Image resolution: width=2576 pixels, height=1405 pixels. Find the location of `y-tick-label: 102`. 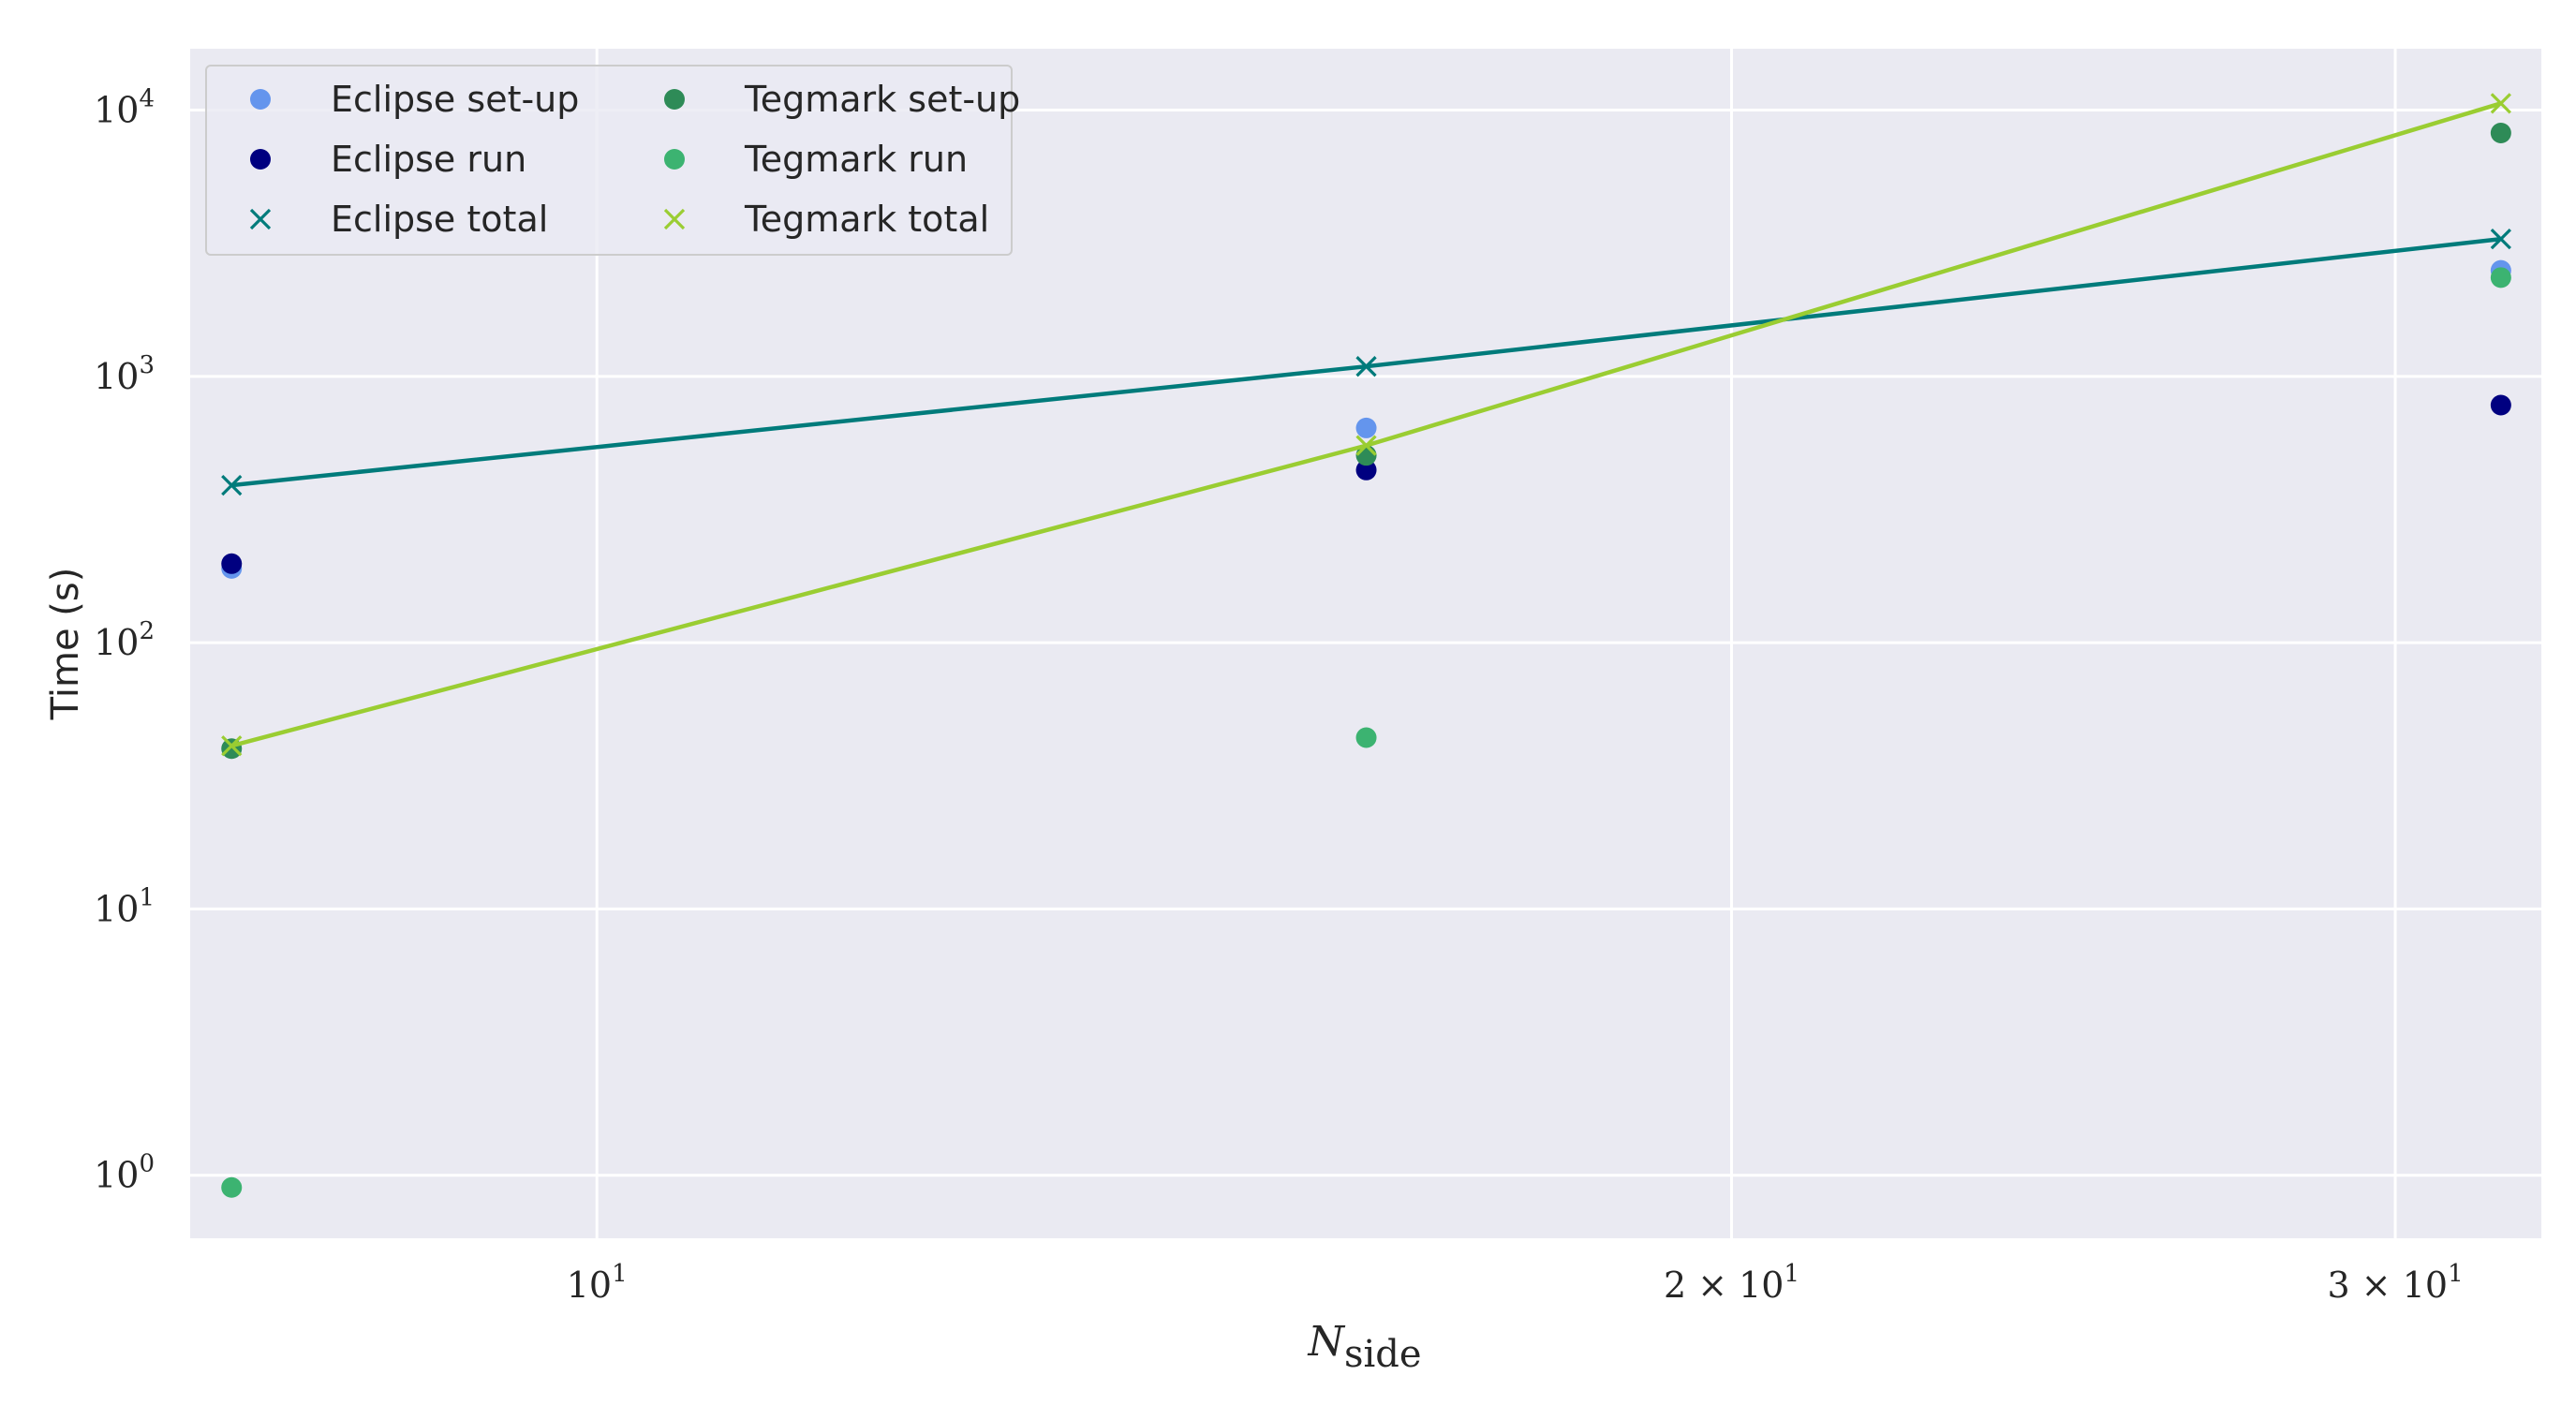

y-tick-label: 102 is located at coordinates (125, 640).